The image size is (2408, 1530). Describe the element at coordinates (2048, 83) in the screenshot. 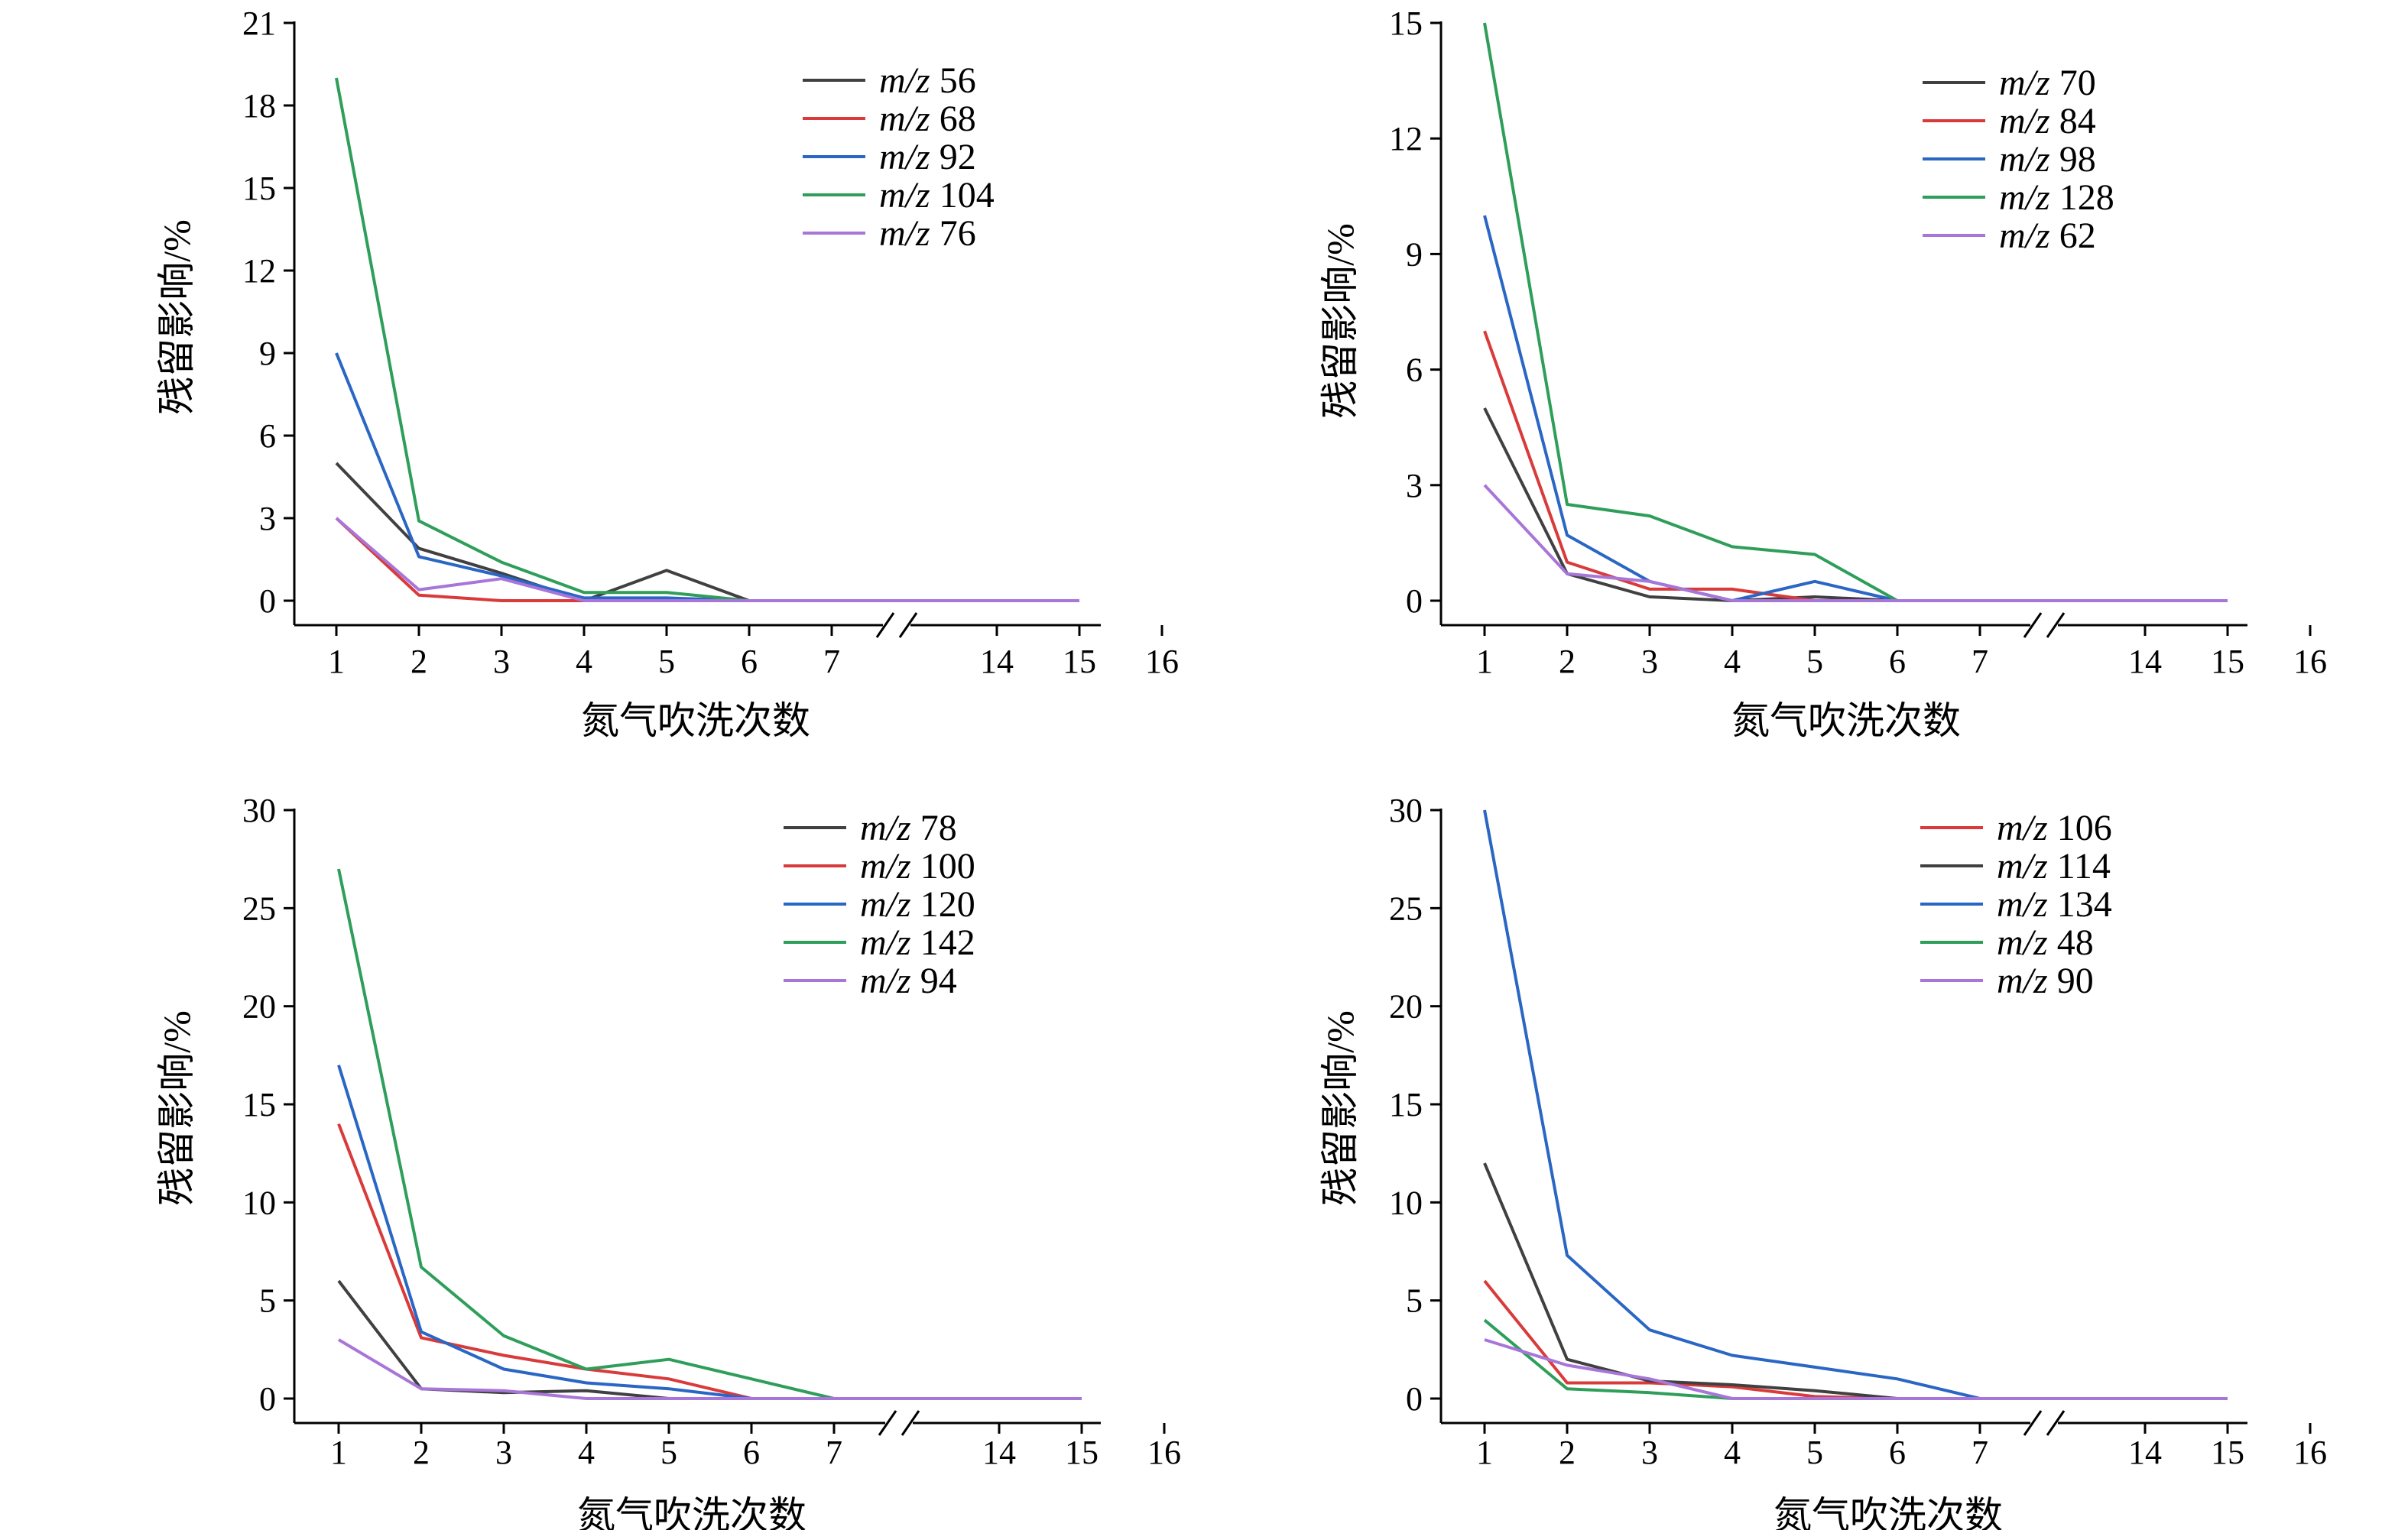

I see `legend-entry: m/z 70` at that location.